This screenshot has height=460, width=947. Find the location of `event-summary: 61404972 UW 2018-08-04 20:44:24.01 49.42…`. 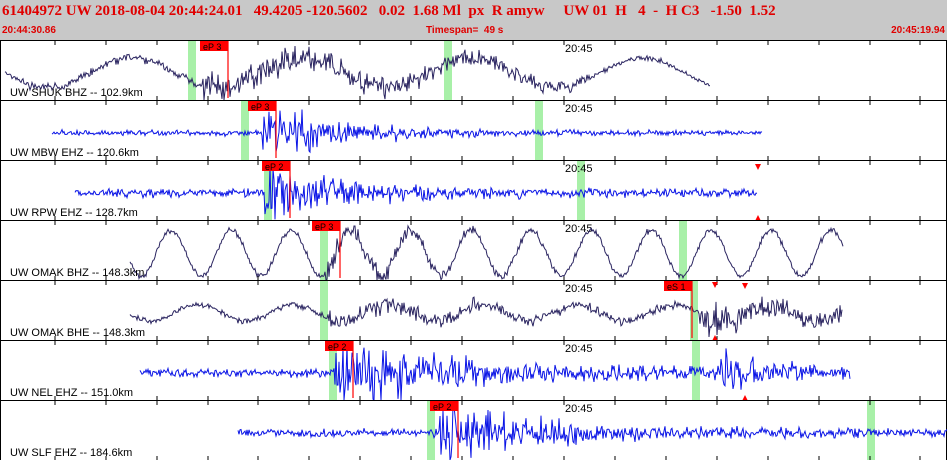

event-summary: 61404972 UW 2018-08-04 20:44:24.01 49.42… is located at coordinates (389, 11).